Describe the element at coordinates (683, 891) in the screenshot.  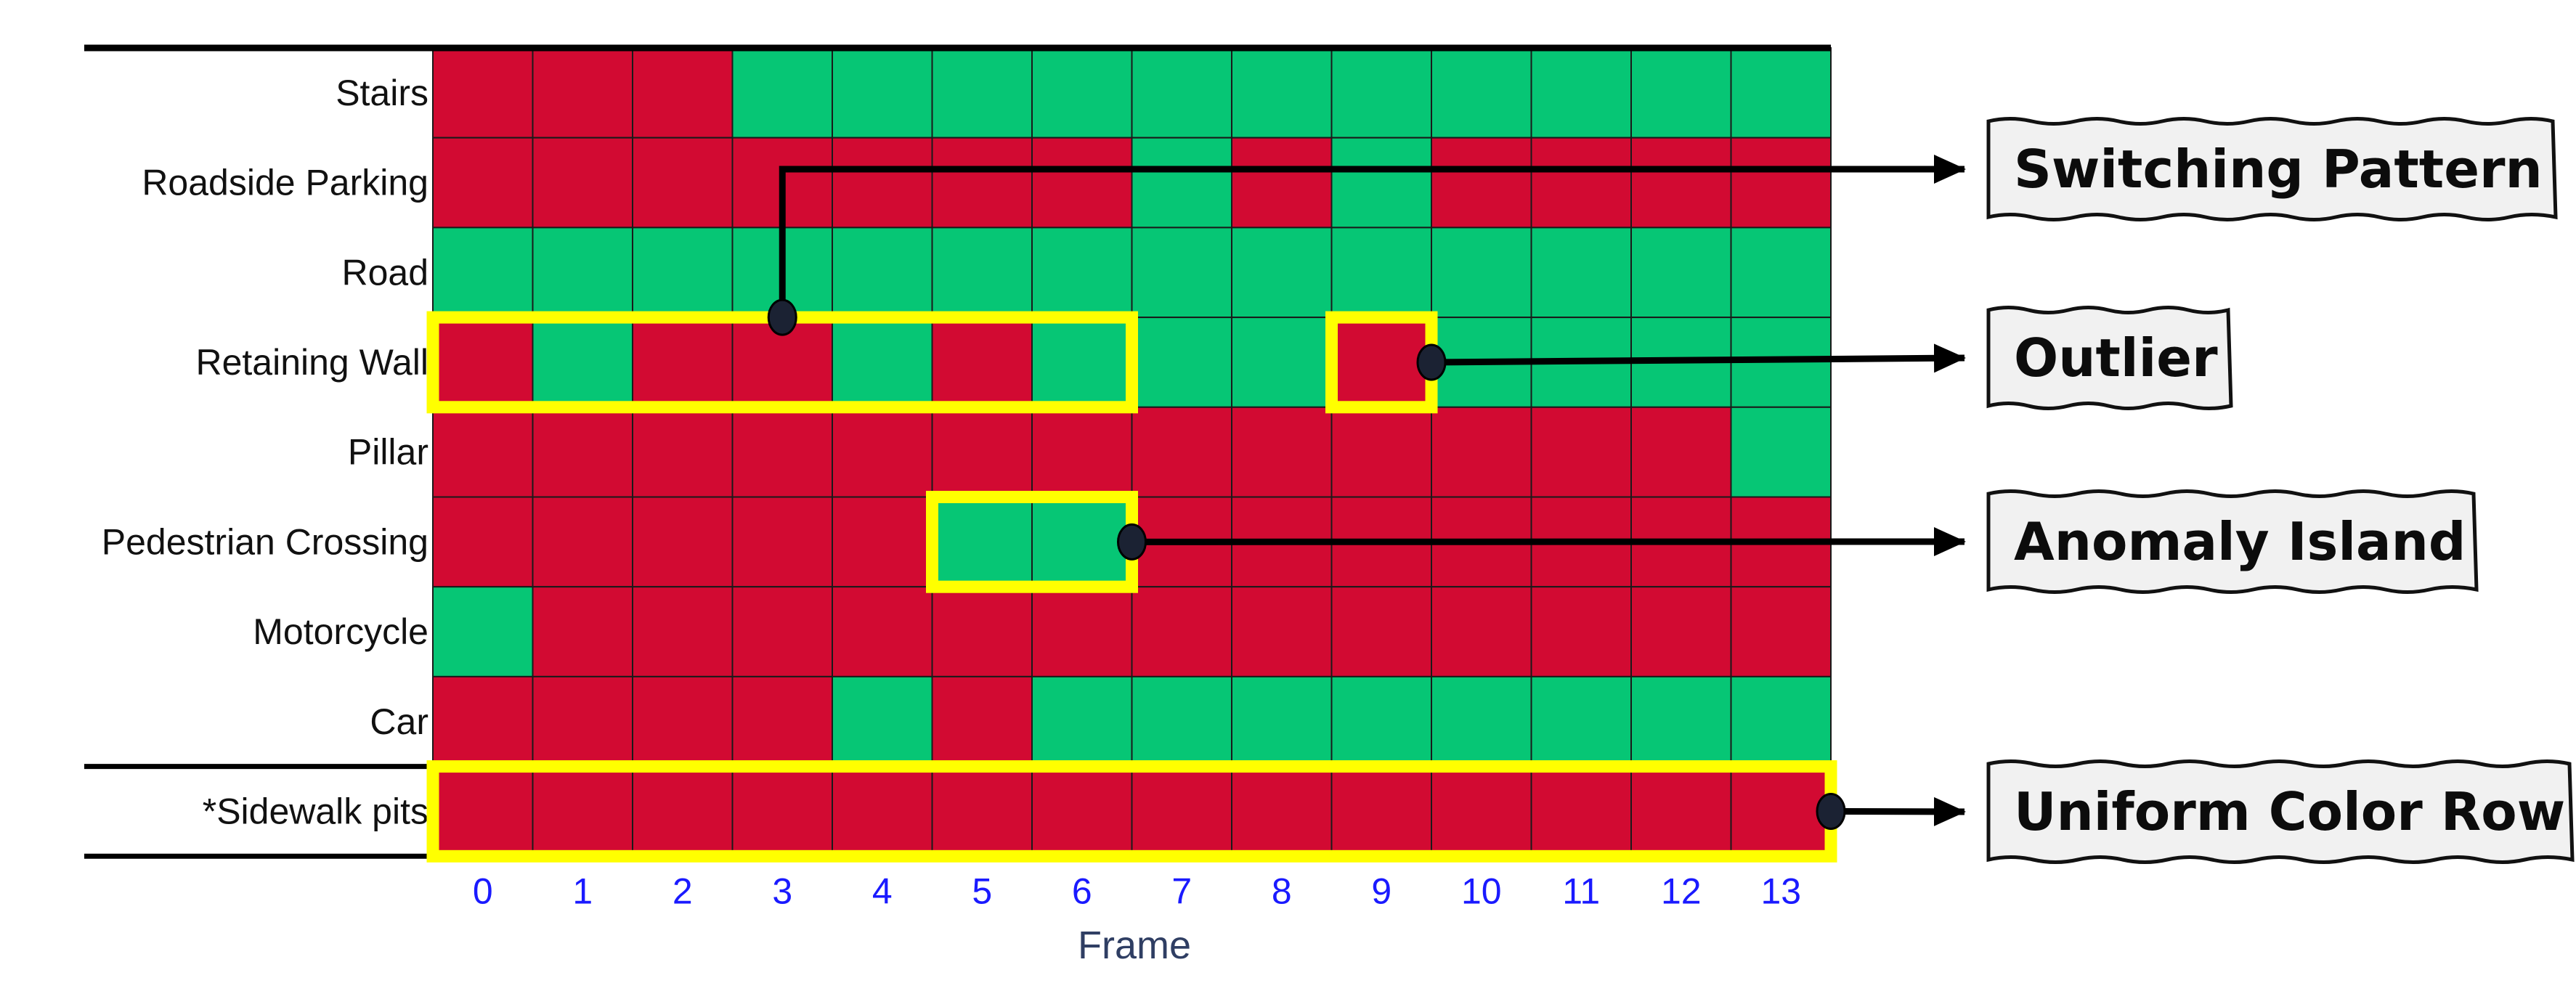
I see `x-tick-label: 2` at that location.